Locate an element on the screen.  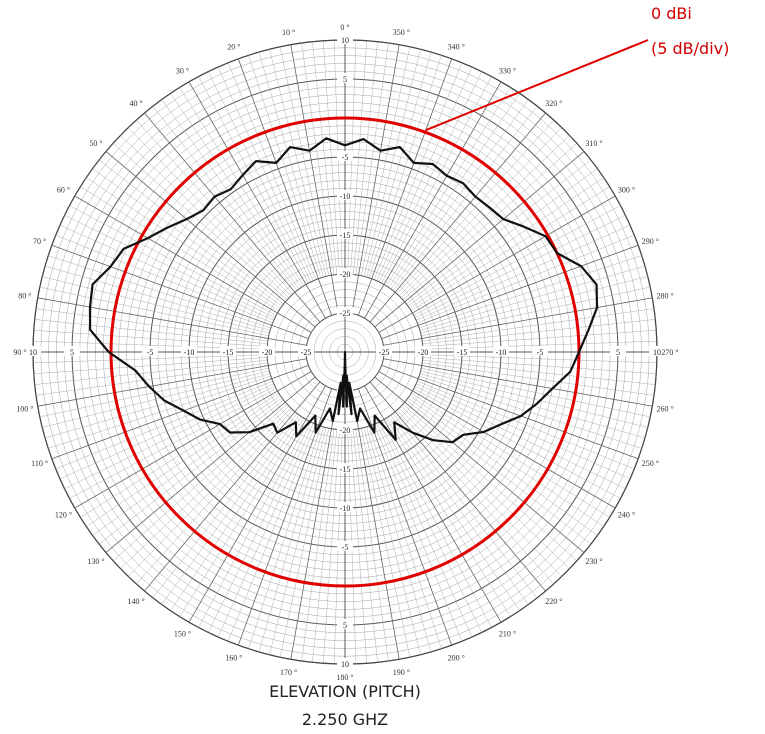
angle-label: 140 ° is located at coordinates (135, 601).